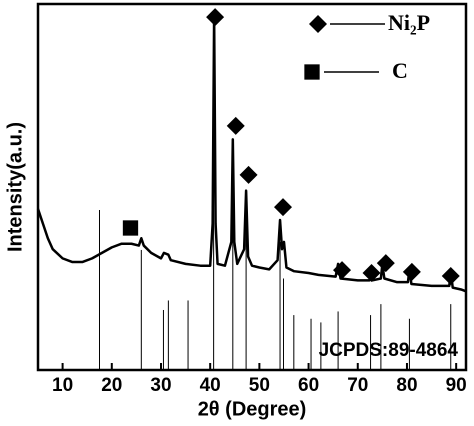 The width and height of the screenshot is (474, 426). Describe the element at coordinates (308, 385) in the screenshot. I see `x-tick-label: 60` at that location.